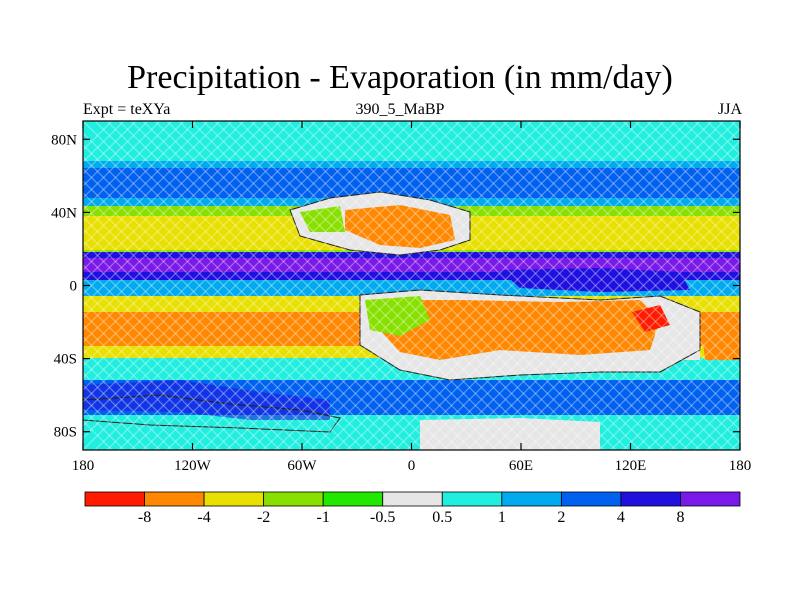 The image size is (800, 600). What do you see at coordinates (64, 140) in the screenshot?
I see `y-tick-label: 80N` at bounding box center [64, 140].